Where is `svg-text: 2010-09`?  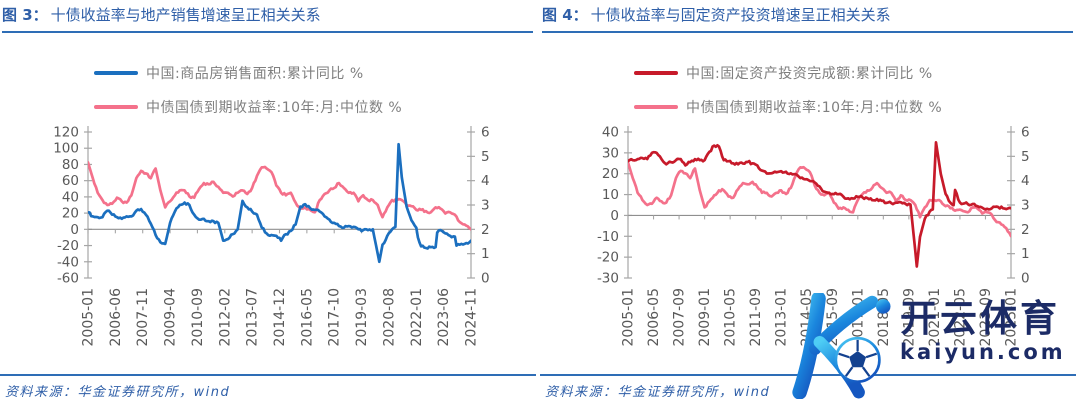 svg-text: 2010-09 is located at coordinates (198, 317).